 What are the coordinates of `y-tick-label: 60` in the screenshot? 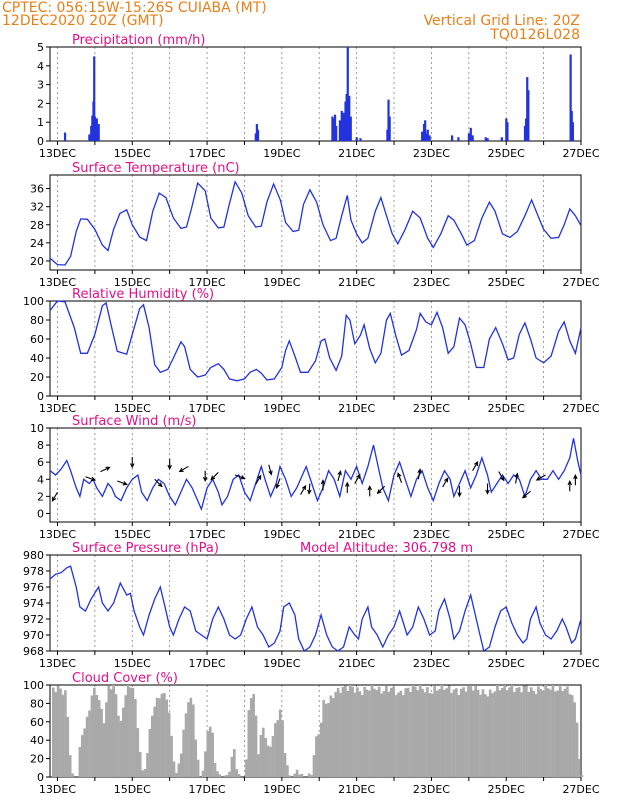 It's located at (37, 722).